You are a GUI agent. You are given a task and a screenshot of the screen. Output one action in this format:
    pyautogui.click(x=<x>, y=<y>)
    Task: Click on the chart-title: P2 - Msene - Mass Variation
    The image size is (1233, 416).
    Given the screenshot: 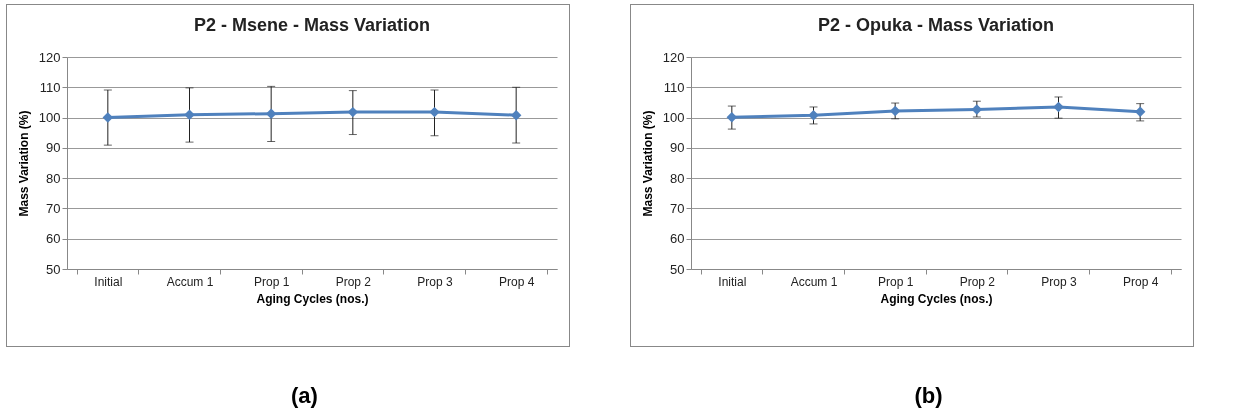 What is the action you would take?
    pyautogui.click(x=312, y=25)
    